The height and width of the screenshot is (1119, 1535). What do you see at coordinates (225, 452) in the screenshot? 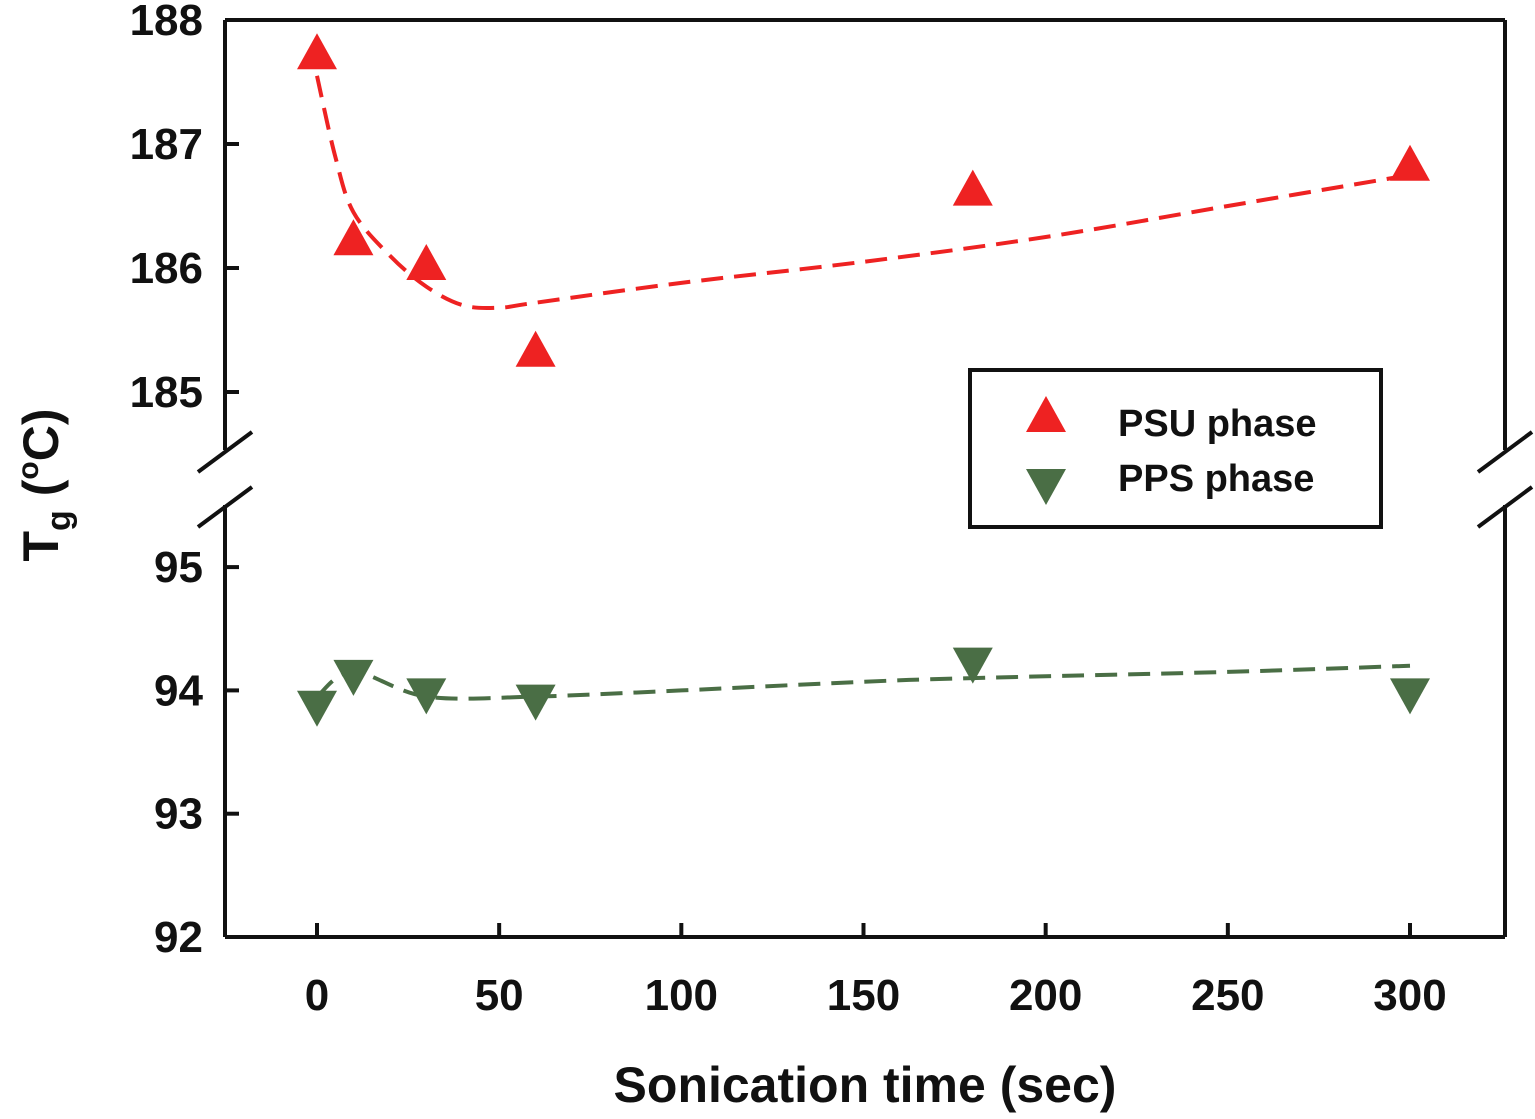
I see `axis-break-mark-left-upper` at bounding box center [225, 452].